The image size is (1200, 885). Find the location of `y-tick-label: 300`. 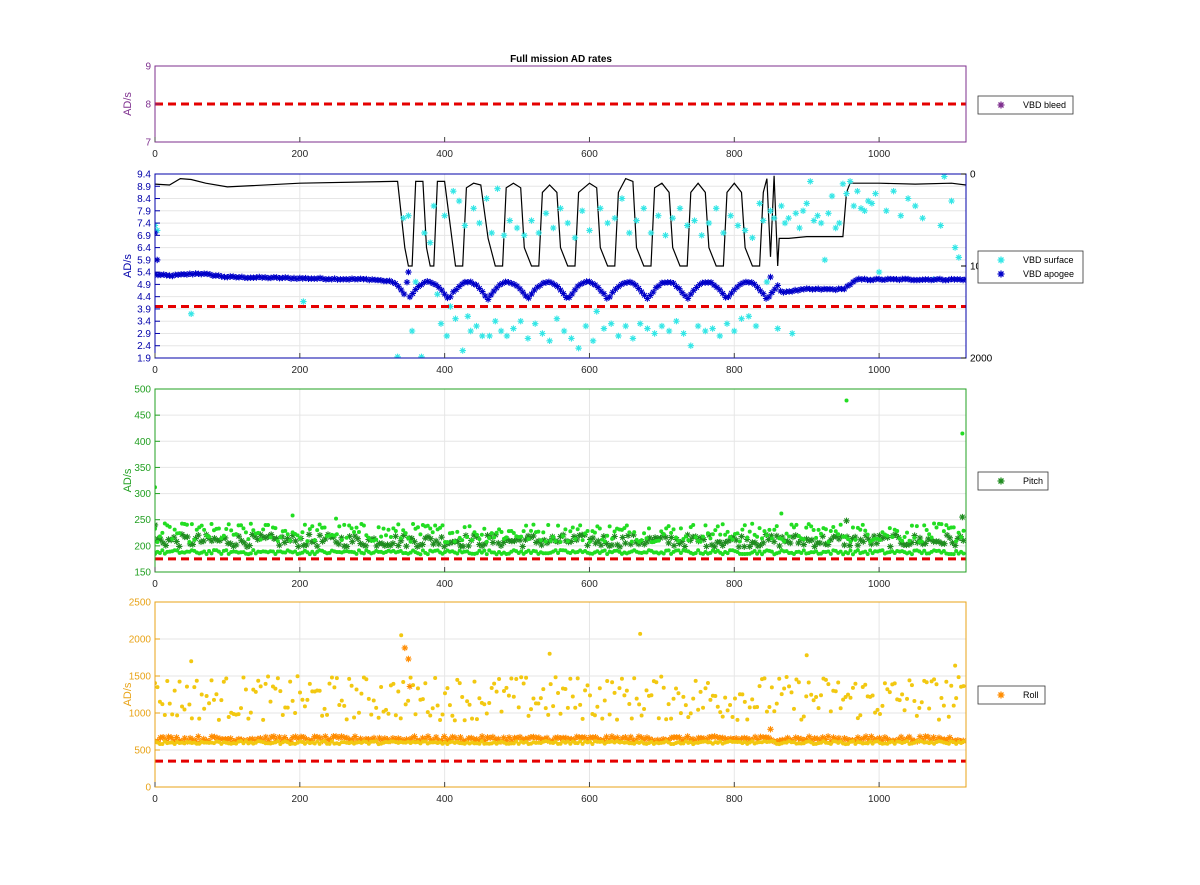

y-tick-label: 300 is located at coordinates (142, 494).